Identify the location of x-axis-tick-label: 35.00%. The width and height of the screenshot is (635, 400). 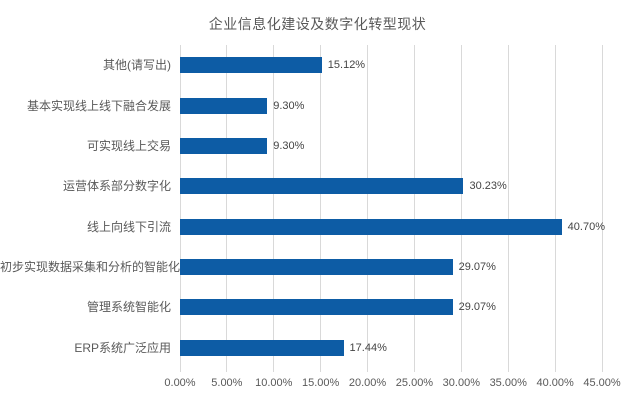
(508, 383).